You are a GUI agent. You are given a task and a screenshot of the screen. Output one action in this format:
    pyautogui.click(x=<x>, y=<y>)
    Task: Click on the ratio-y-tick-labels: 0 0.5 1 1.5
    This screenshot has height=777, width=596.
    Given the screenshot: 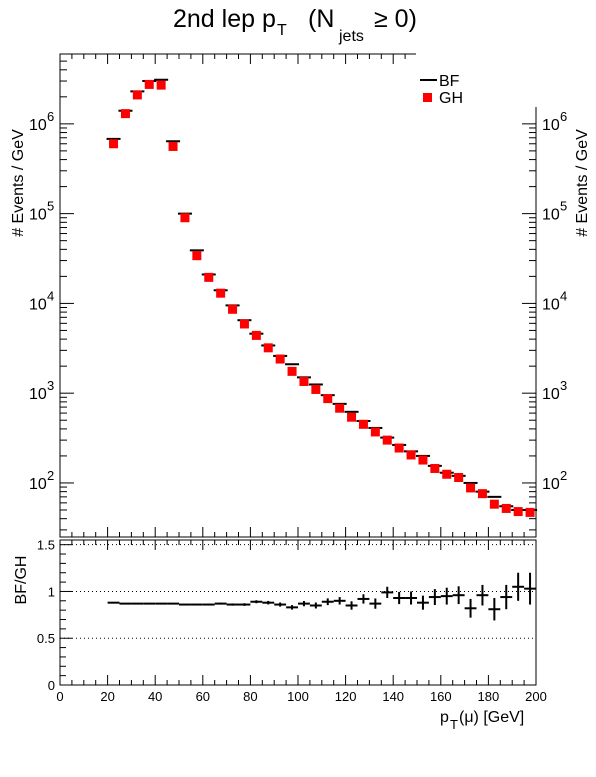 What is the action you would take?
    pyautogui.click(x=46, y=615)
    